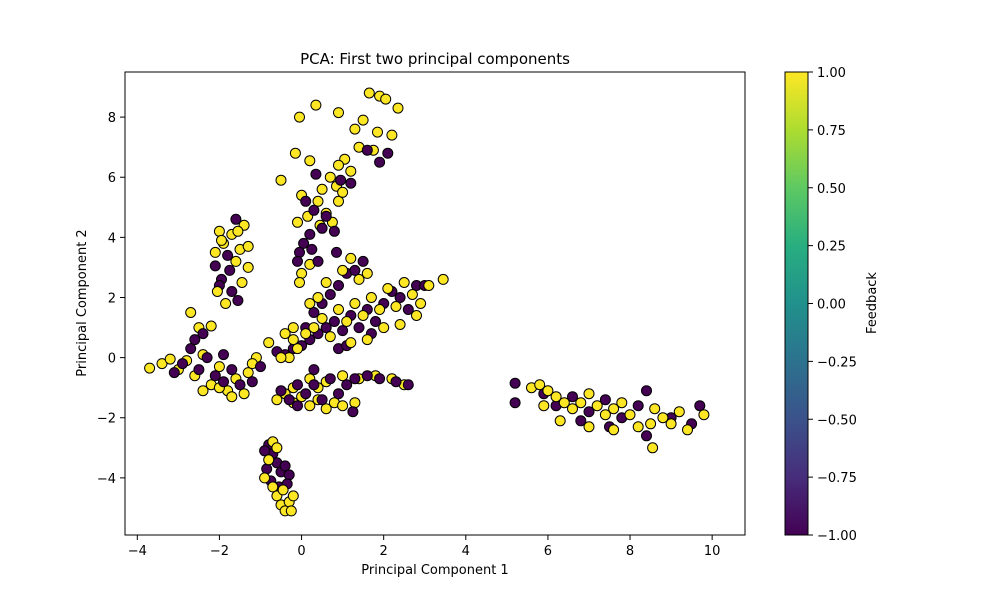 This screenshot has height=604, width=1000. What do you see at coordinates (434, 570) in the screenshot?
I see `x-axis-label: Principal Component 1` at bounding box center [434, 570].